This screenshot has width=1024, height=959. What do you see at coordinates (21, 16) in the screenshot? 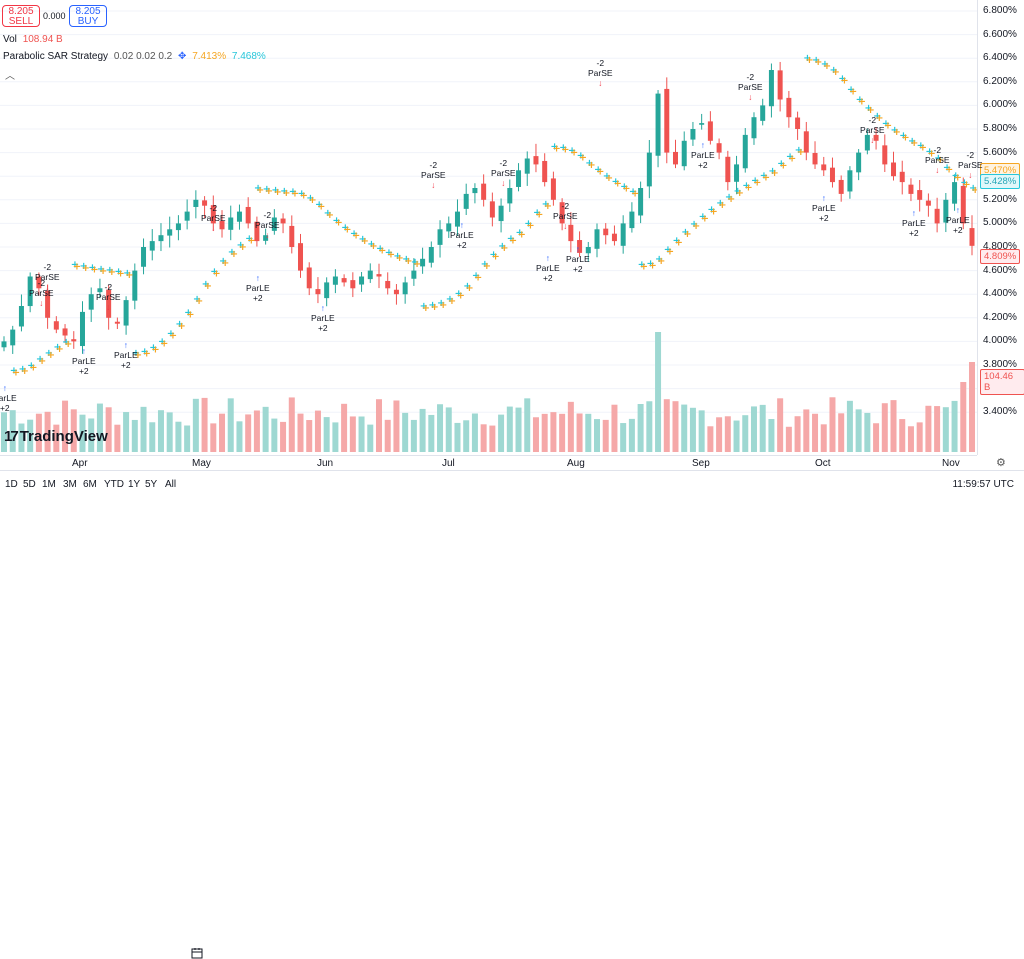
I see `sell-button: 8.205 SELL` at bounding box center [21, 16].